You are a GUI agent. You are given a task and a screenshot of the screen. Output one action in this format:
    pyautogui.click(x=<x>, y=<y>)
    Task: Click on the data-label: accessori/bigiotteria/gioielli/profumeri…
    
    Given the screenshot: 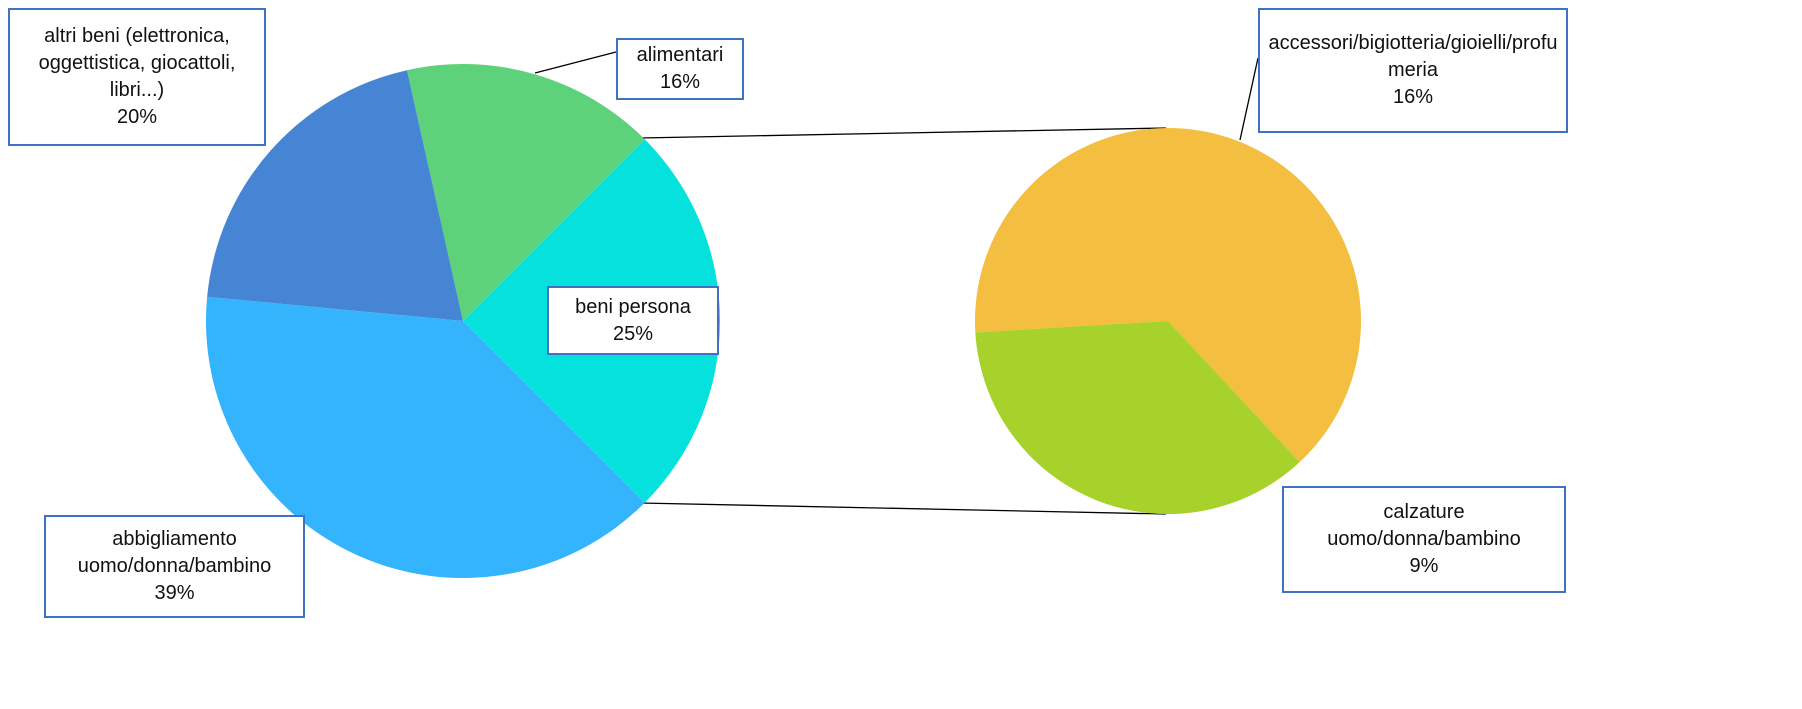 What is the action you would take?
    pyautogui.click(x=1413, y=70)
    